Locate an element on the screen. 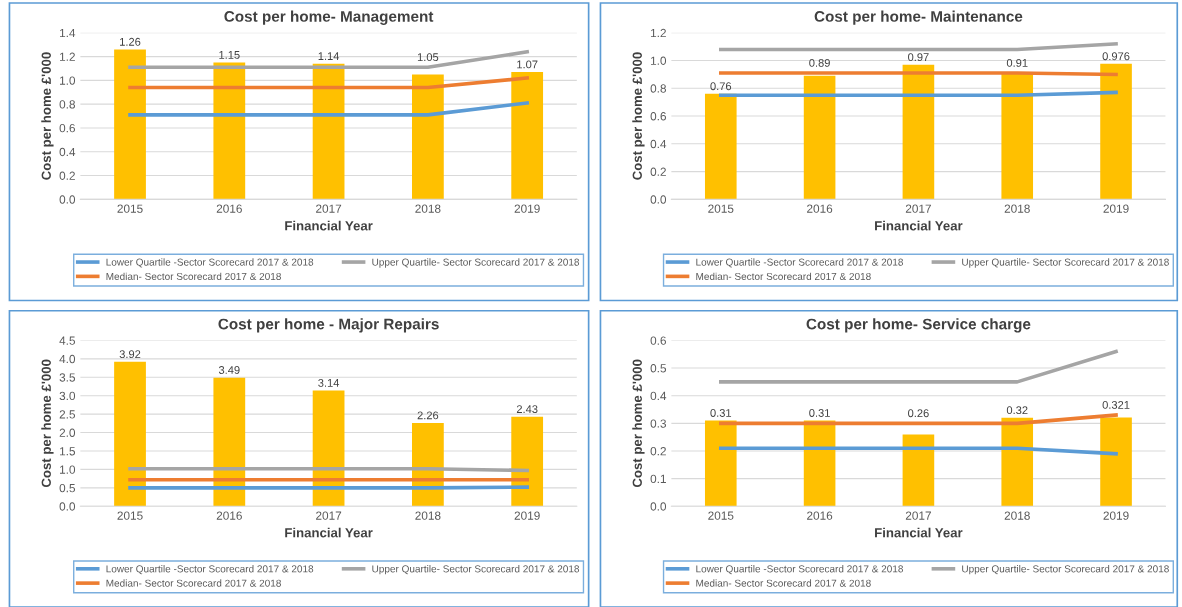 This screenshot has height=607, width=1182. data-label: 0.89 is located at coordinates (819, 62).